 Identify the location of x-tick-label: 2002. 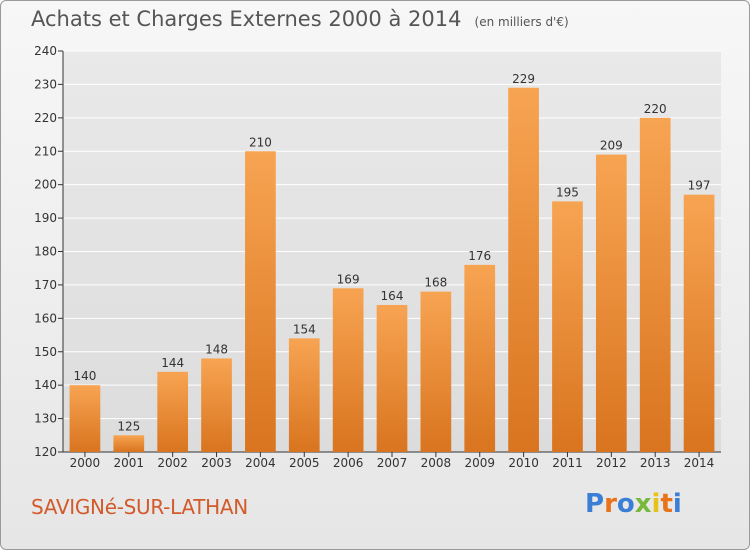
(172, 463).